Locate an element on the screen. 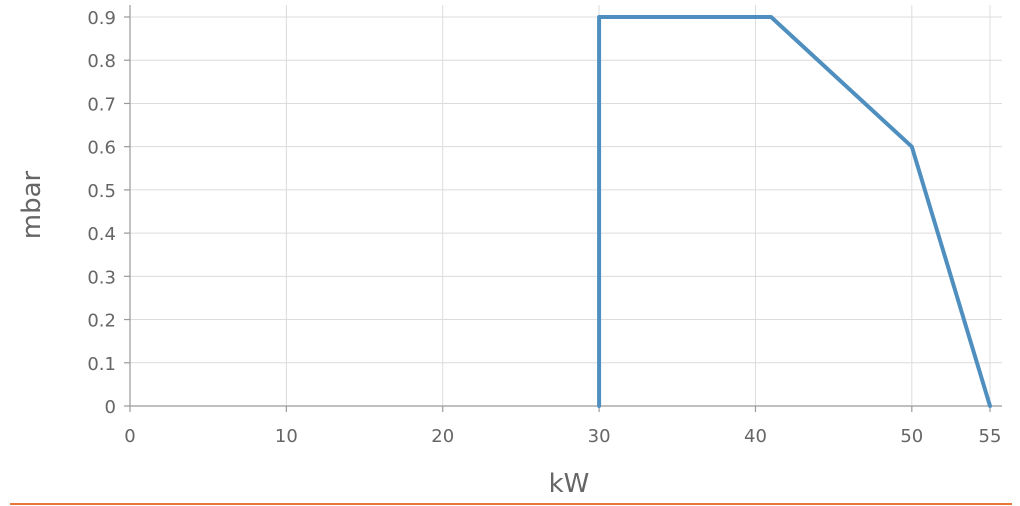  x-tick-label: 40 is located at coordinates (755, 436).